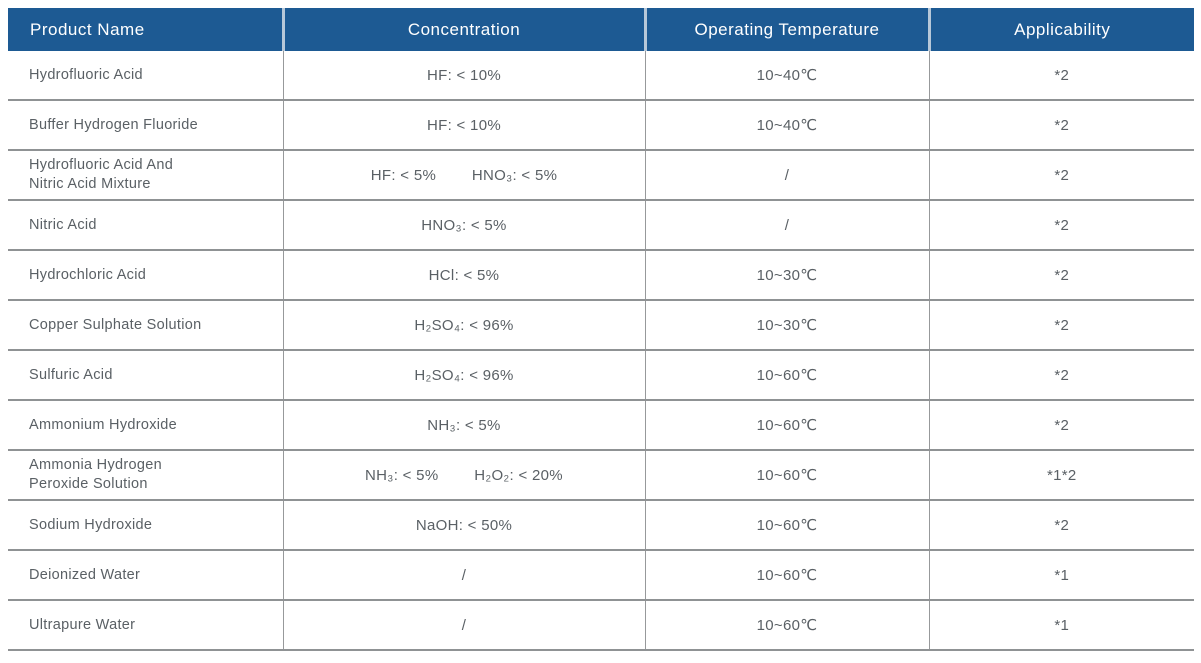  I want to click on applicability-cell: *1*2, so click(1061, 475).